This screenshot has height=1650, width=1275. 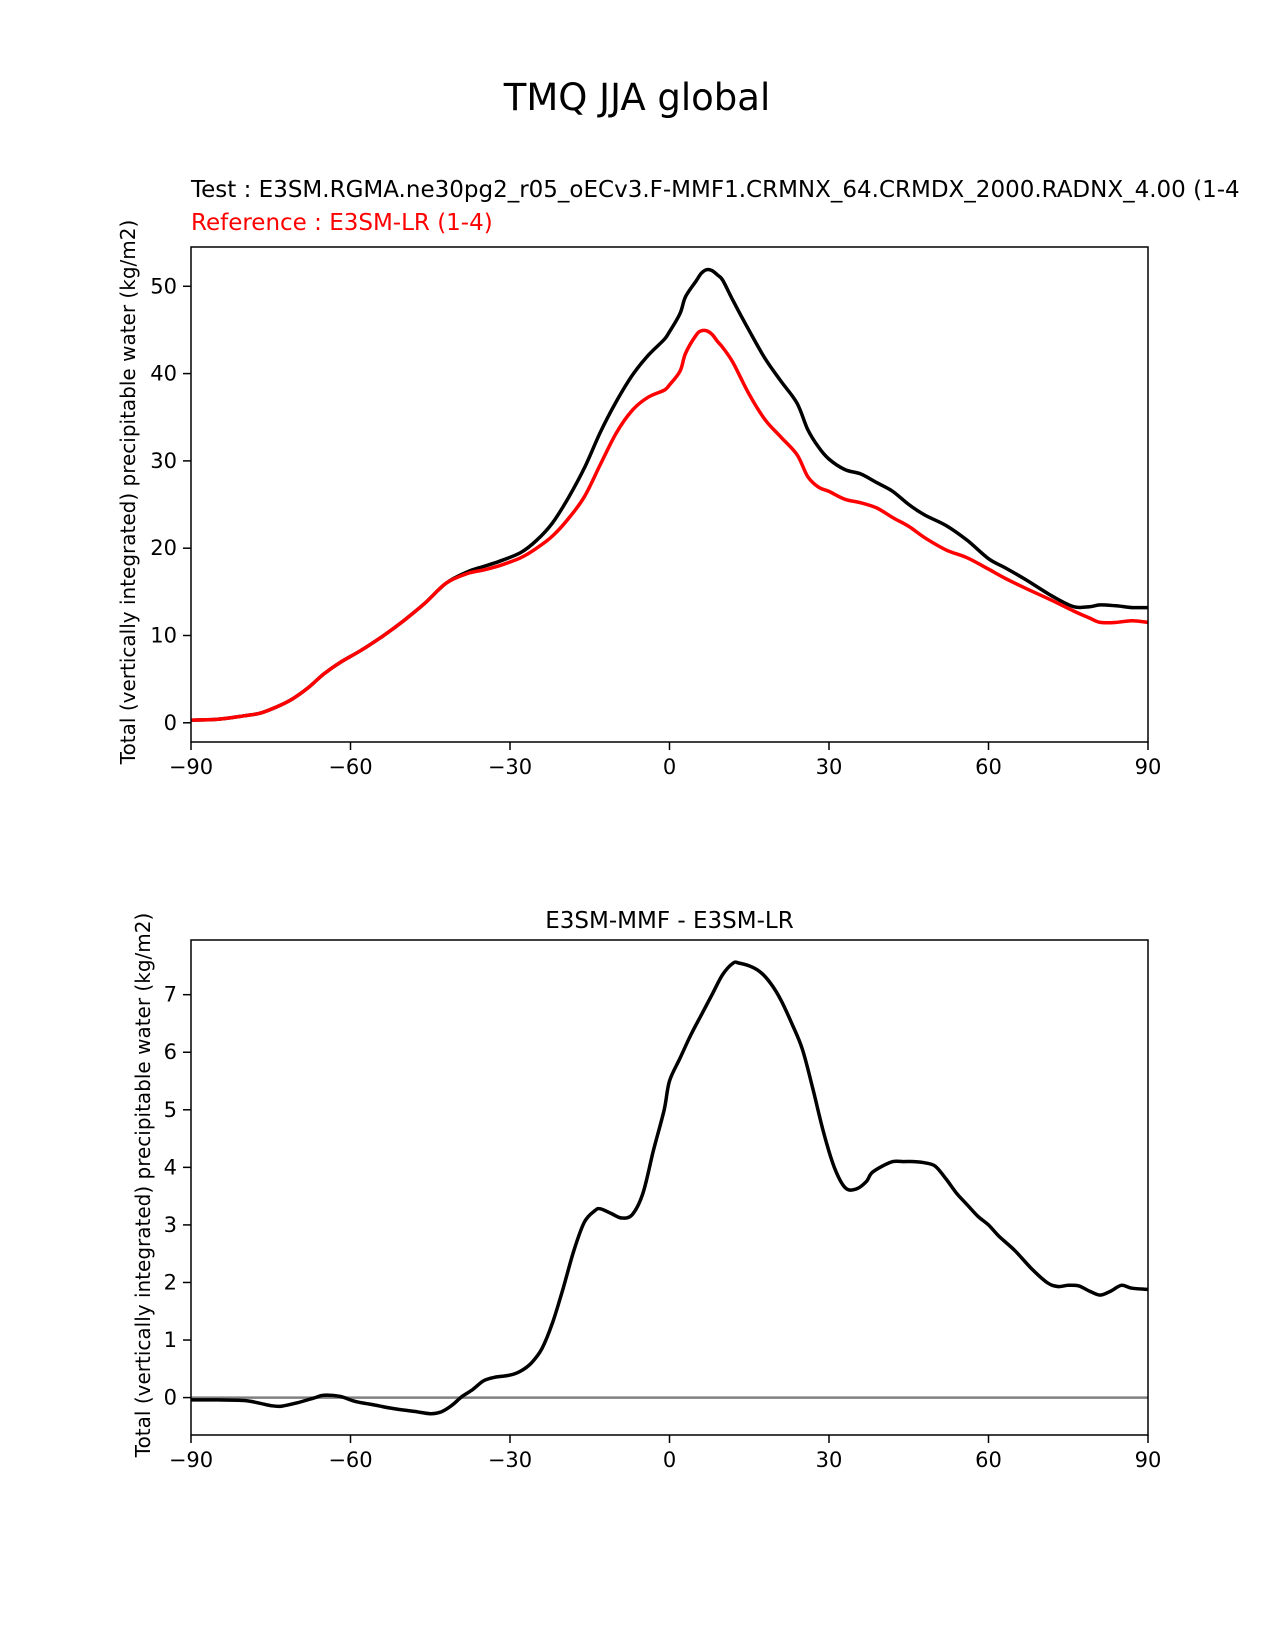 What do you see at coordinates (163, 548) in the screenshot?
I see `top-y-tick-label: 20` at bounding box center [163, 548].